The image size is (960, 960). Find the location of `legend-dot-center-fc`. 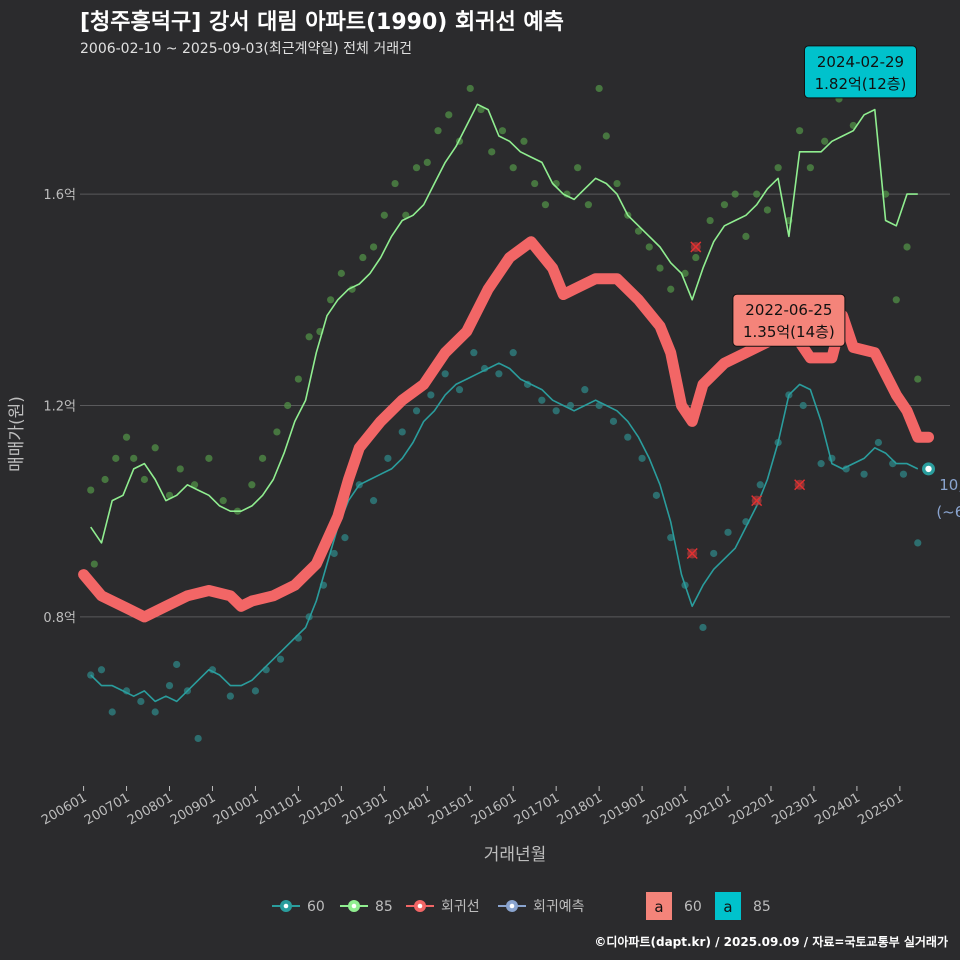

legend-dot-center-fc is located at coordinates (512, 906).